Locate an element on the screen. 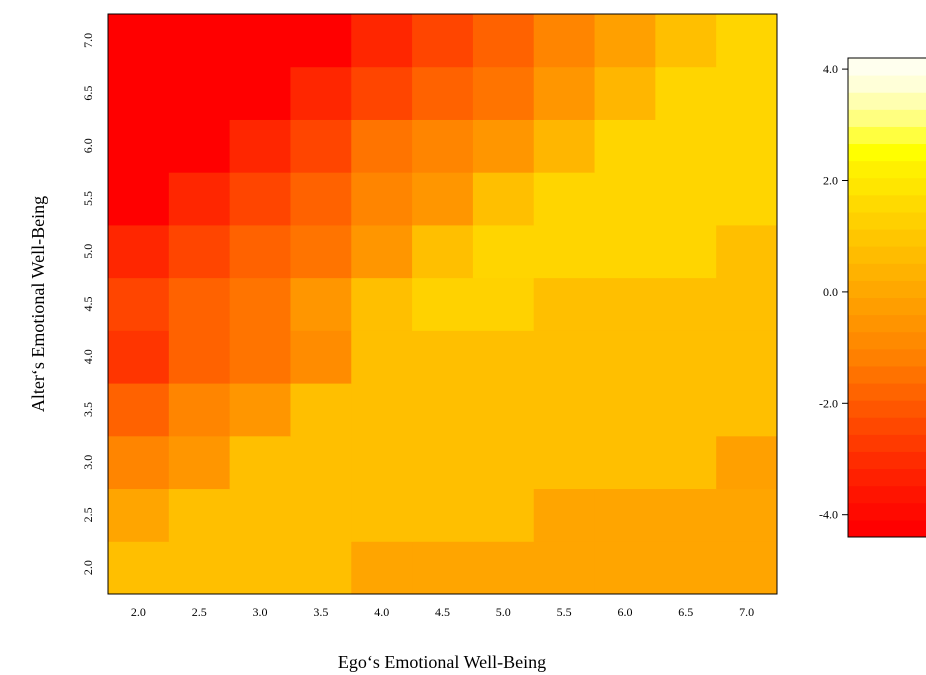  y-tick-label: 7.0 is located at coordinates (88, 40).